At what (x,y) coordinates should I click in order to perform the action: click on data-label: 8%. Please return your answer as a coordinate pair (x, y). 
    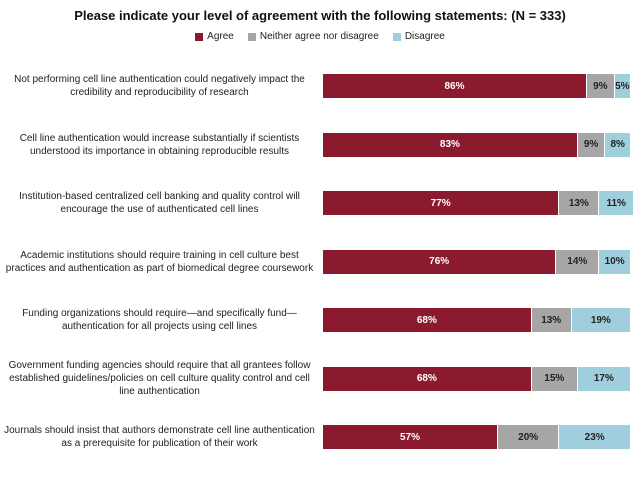
    Looking at the image, I should click on (617, 144).